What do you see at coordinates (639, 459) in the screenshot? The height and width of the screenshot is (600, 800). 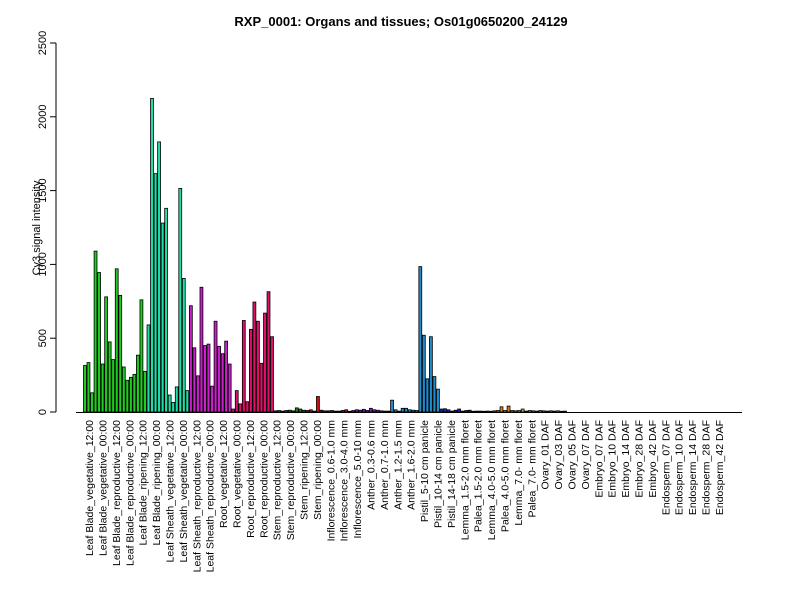 I see `x-category-label: Embryo_28 DAF` at bounding box center [639, 459].